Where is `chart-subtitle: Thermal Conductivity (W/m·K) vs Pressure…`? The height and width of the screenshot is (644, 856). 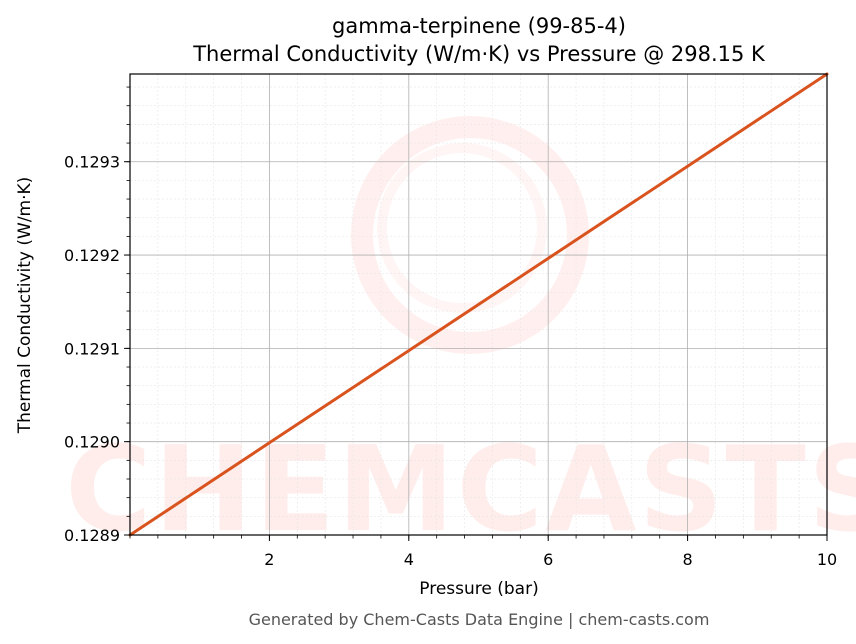 chart-subtitle: Thermal Conductivity (W/m·K) vs Pressure… is located at coordinates (479, 54).